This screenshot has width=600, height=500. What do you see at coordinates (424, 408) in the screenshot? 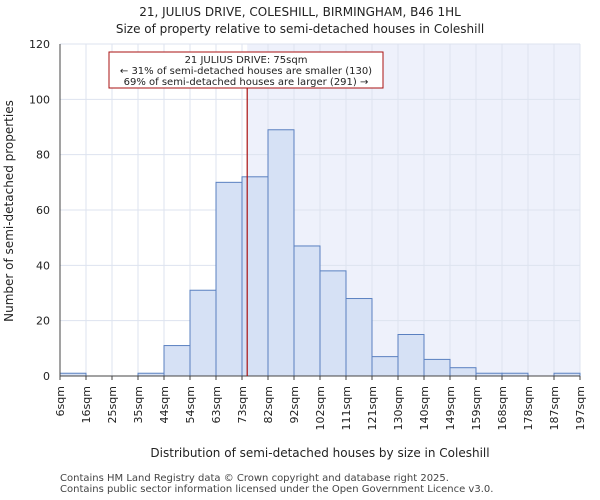
I see `x-tick-label: 140sqm` at bounding box center [424, 408].